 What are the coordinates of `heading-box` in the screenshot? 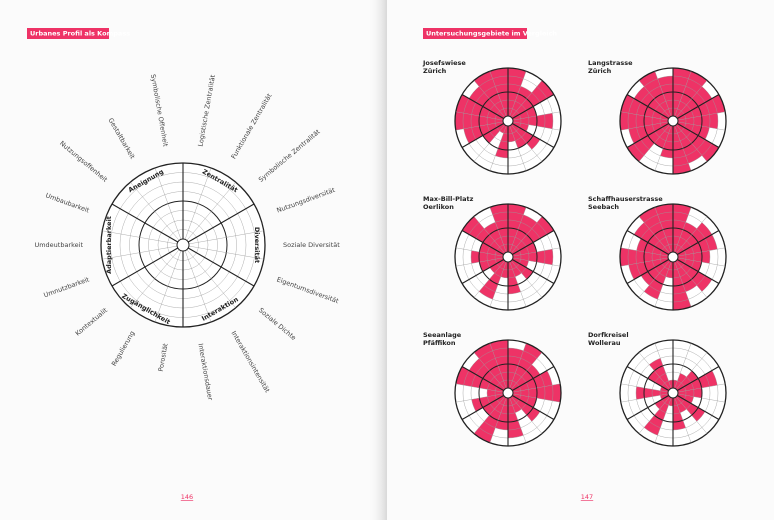 It's located at (475, 33).